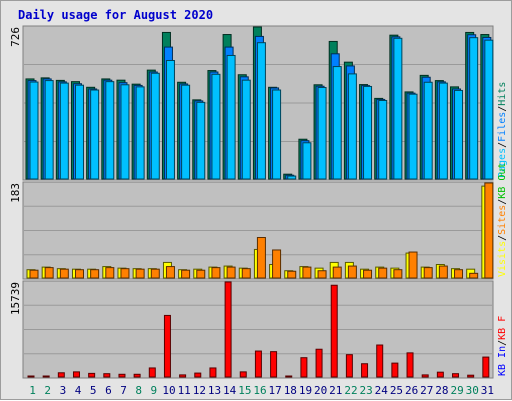 This screenshot has height=401, width=512. I want to click on legend-sites: Sites, so click(502, 220).